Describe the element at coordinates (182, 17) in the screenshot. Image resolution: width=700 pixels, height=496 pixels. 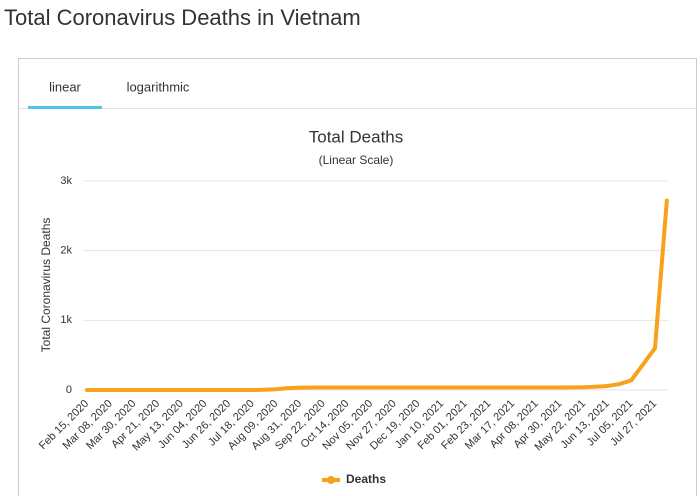
I see `page-title: Total Coronavirus Deaths in Vietnam` at that location.